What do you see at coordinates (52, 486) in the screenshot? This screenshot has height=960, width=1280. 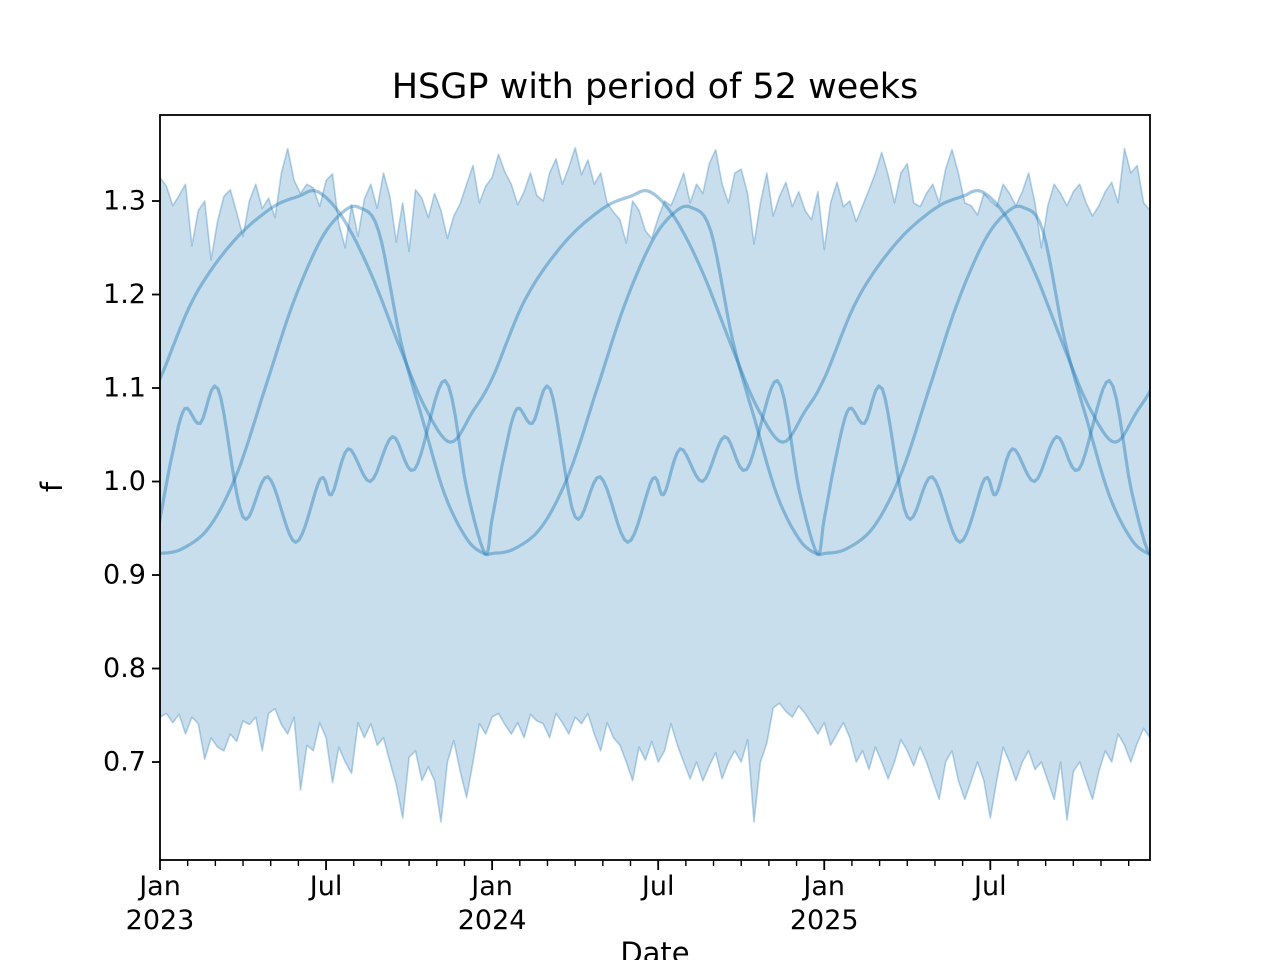 I see `y-axis-label: f` at bounding box center [52, 486].